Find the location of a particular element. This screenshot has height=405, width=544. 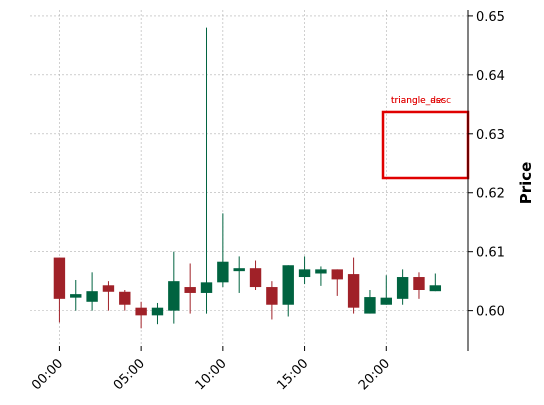

y-axis: 0.60 0.61 0.62 0.63 0.64 0.65 is located at coordinates (486, 178).